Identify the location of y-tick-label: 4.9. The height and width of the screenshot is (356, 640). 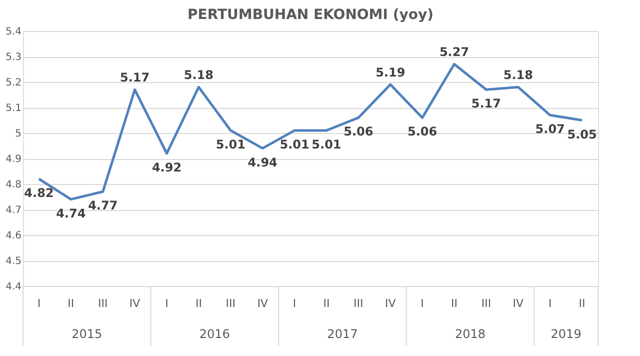
(14, 159).